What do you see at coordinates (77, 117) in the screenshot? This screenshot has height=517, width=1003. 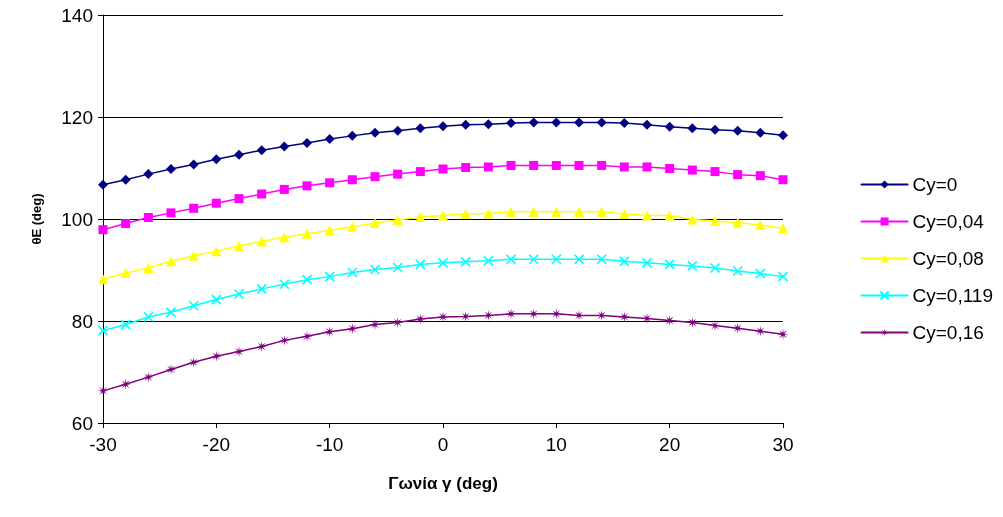 I see `y-tick-label: 120` at bounding box center [77, 117].